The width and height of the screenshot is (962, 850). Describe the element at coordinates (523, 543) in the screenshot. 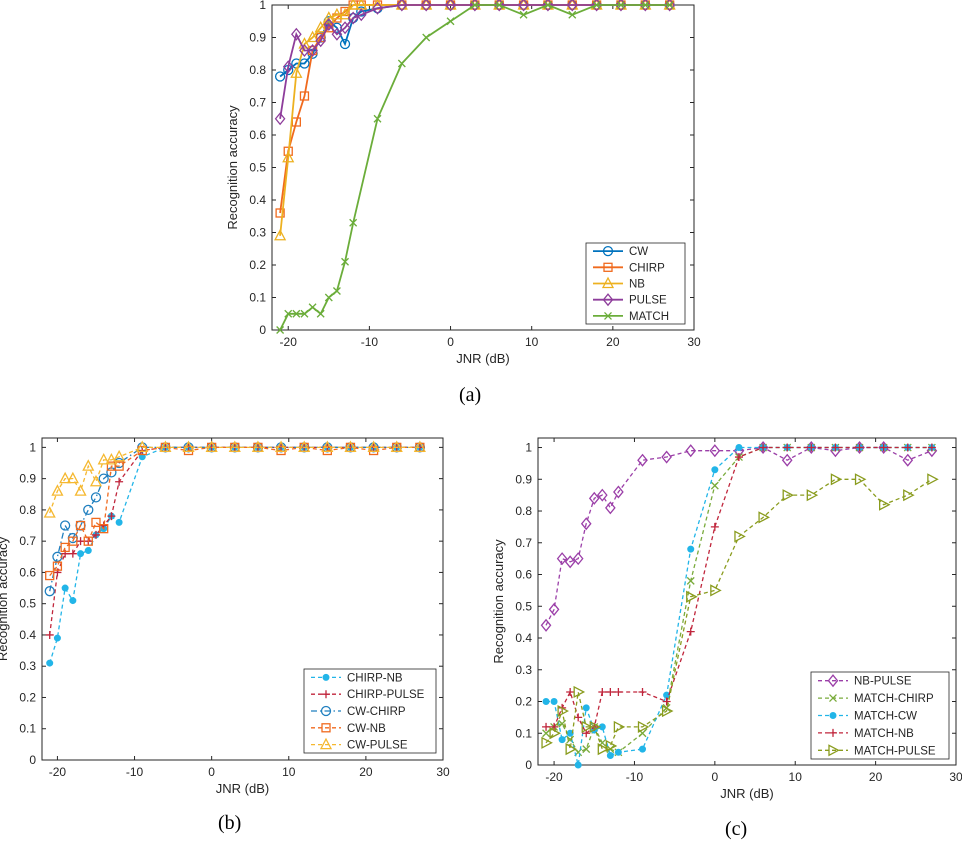

I see `y-tick-label: 0.7` at that location.